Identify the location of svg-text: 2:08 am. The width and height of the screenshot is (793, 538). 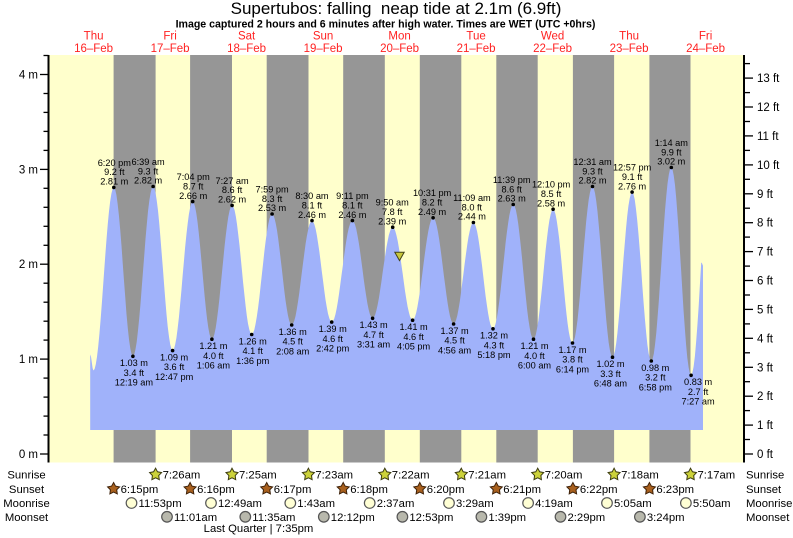
(293, 351).